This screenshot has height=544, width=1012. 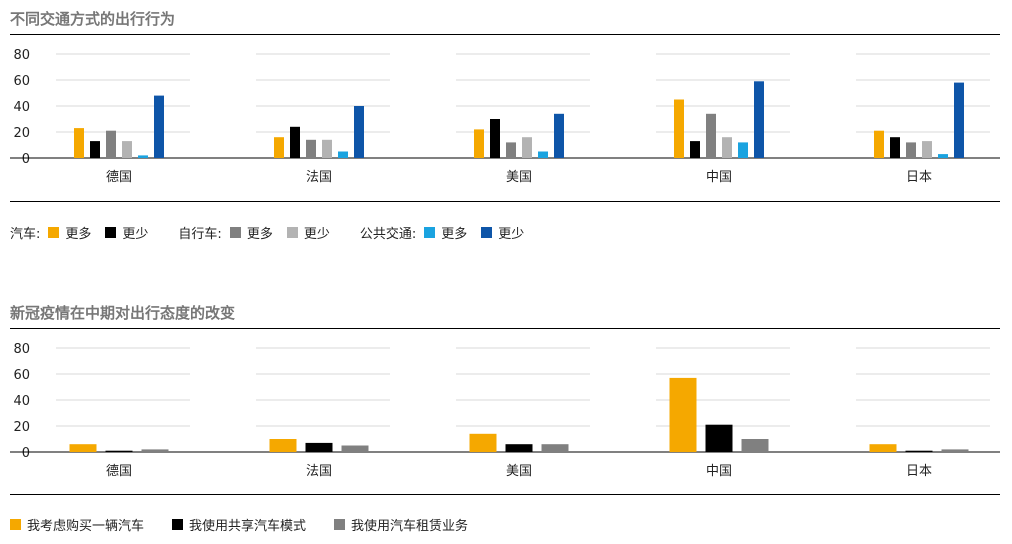 I want to click on legend-item: 我使用汽车租赁业务, so click(x=401, y=524).